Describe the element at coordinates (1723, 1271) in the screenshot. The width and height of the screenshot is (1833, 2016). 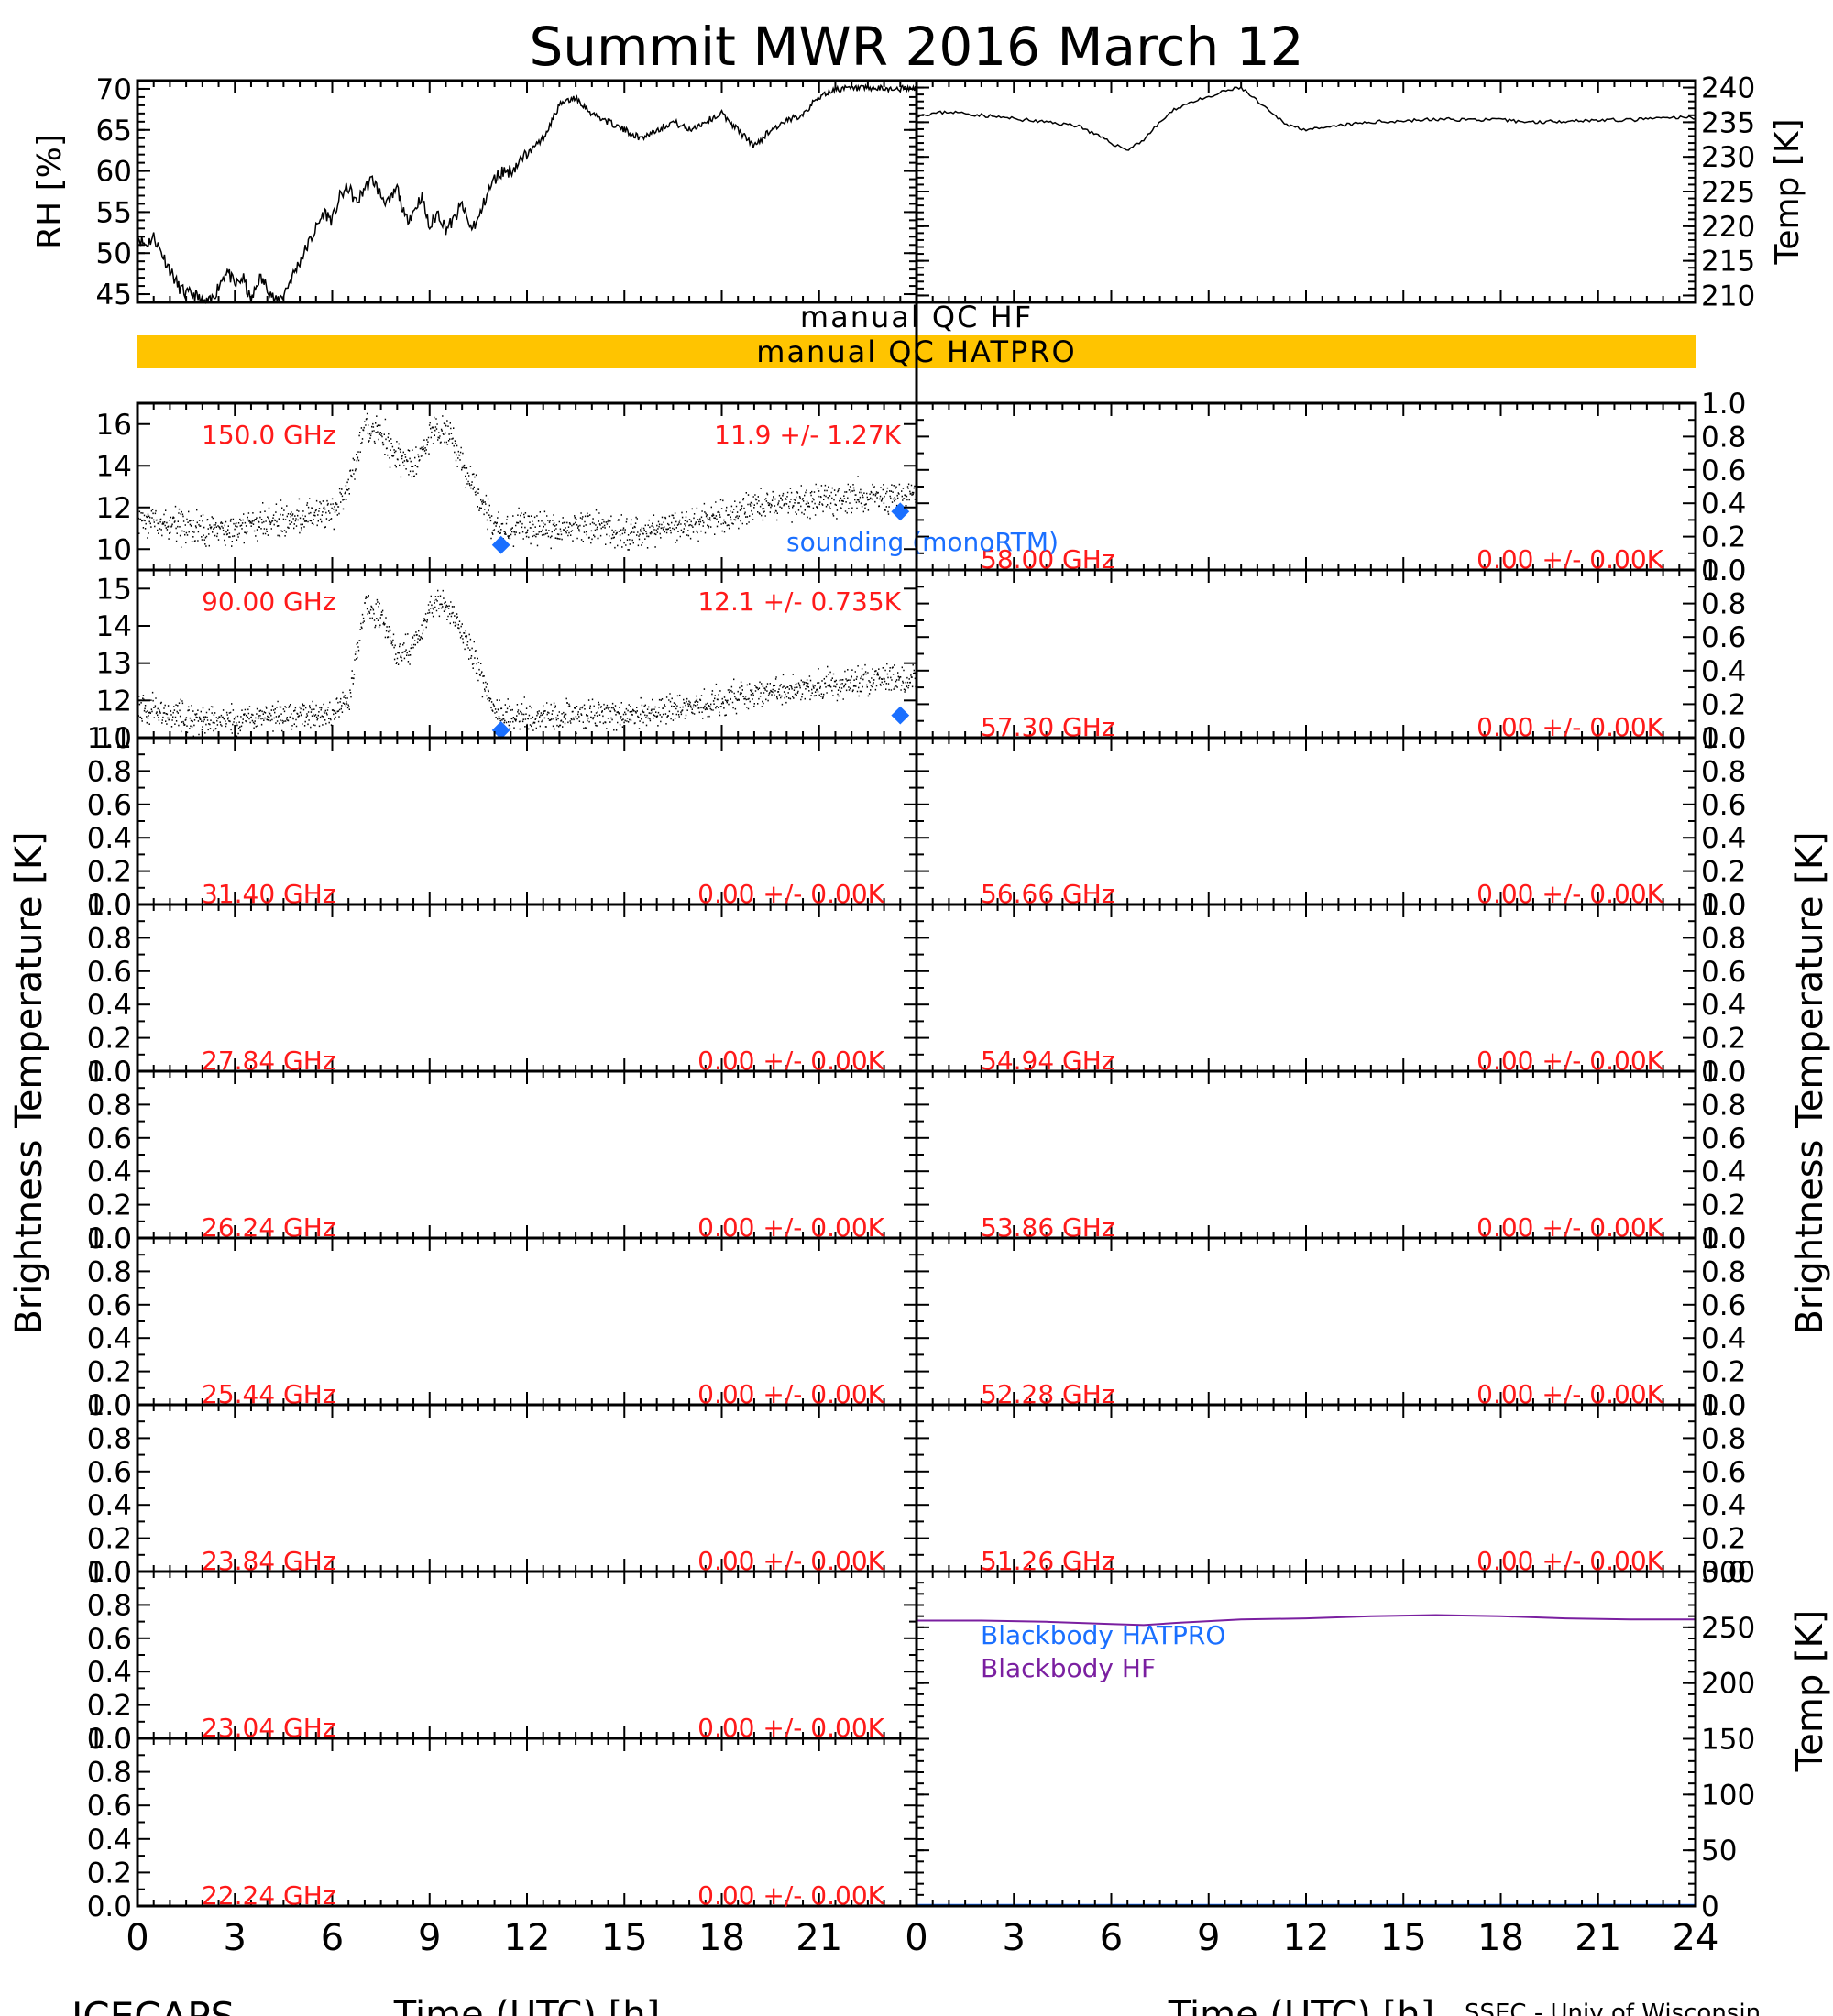
I see `tb-right-5-y-tick-label: 0.8` at that location.